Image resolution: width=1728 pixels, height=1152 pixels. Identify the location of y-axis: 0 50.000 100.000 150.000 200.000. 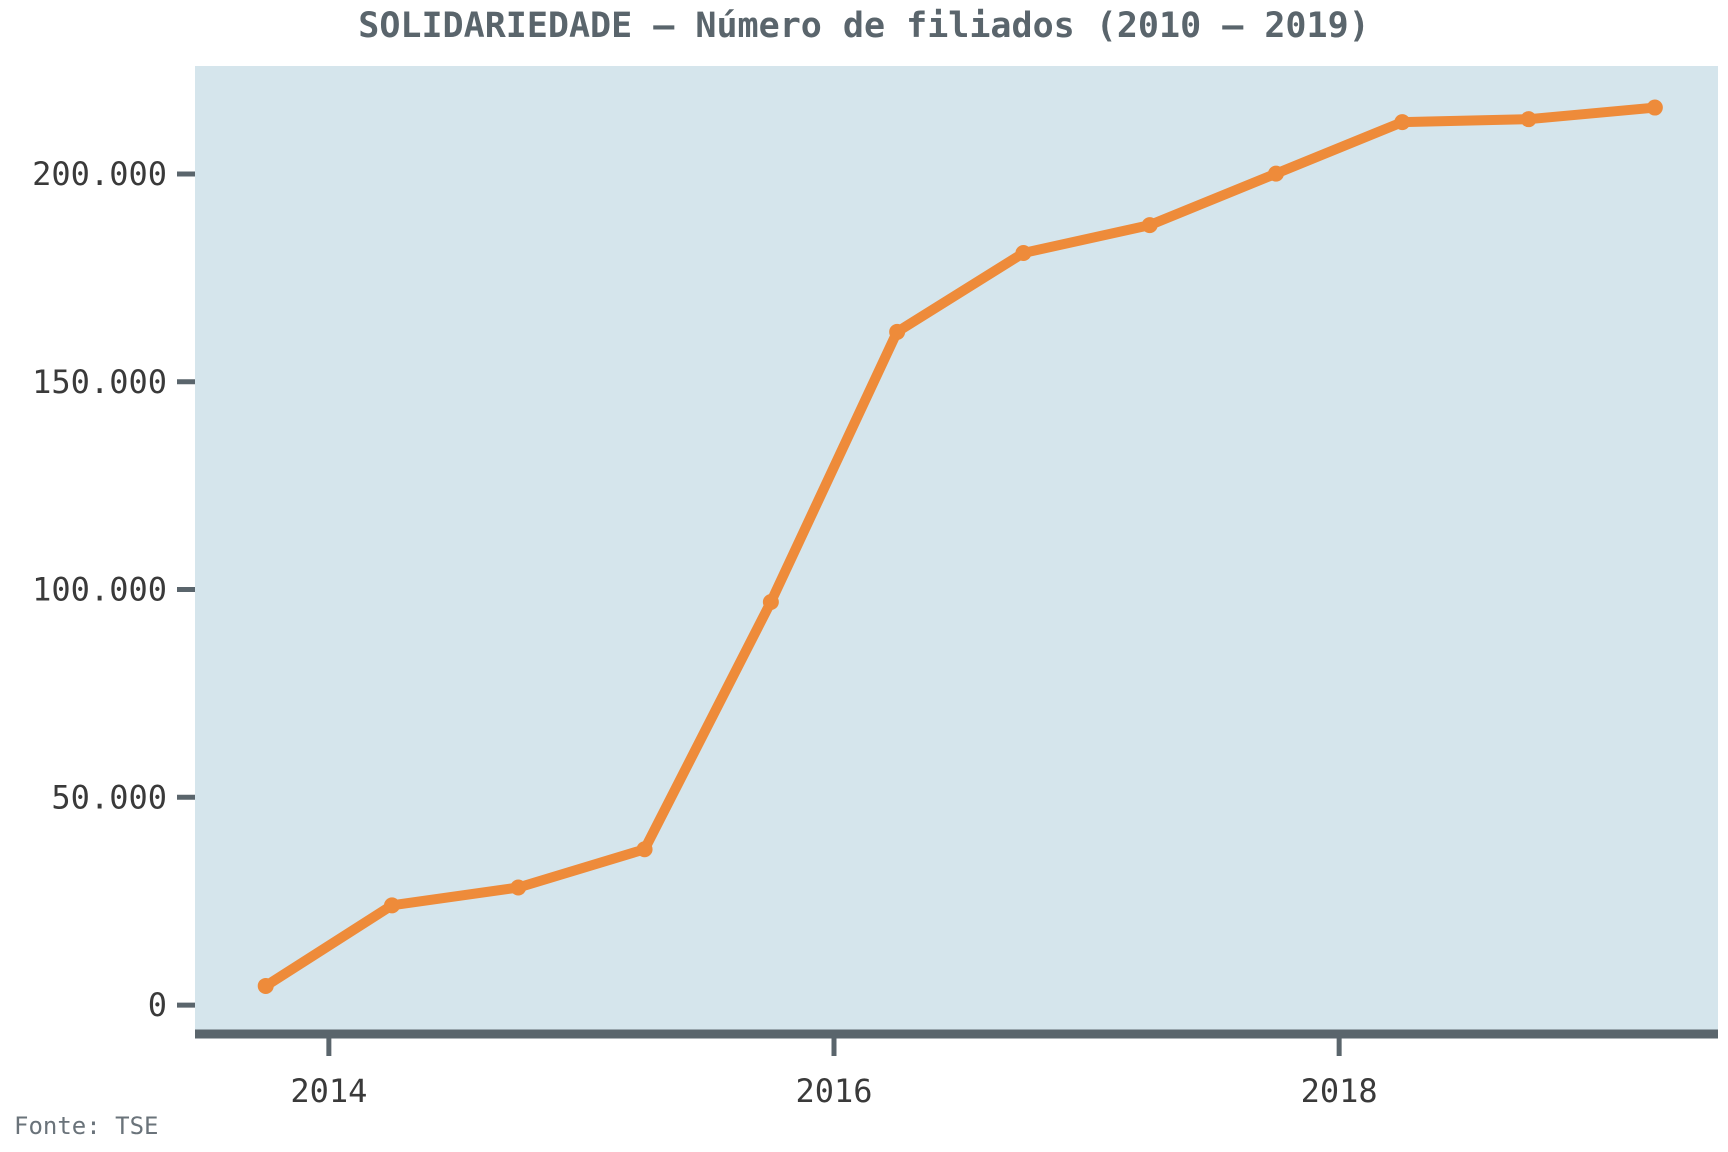
(113, 589).